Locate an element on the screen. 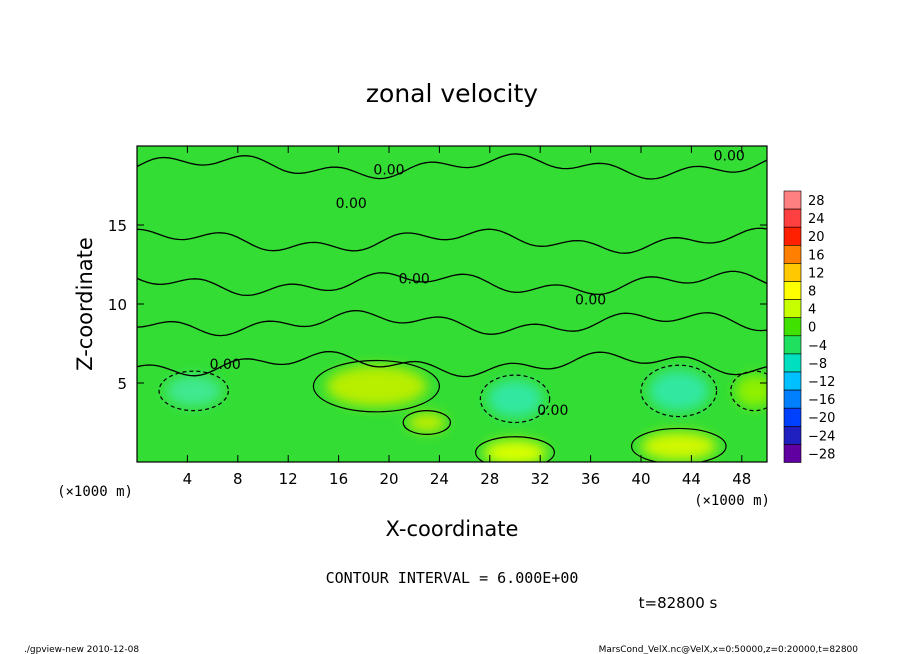 Image resolution: width=904 pixels, height=654 pixels. x-tick-label: 24 is located at coordinates (439, 479).